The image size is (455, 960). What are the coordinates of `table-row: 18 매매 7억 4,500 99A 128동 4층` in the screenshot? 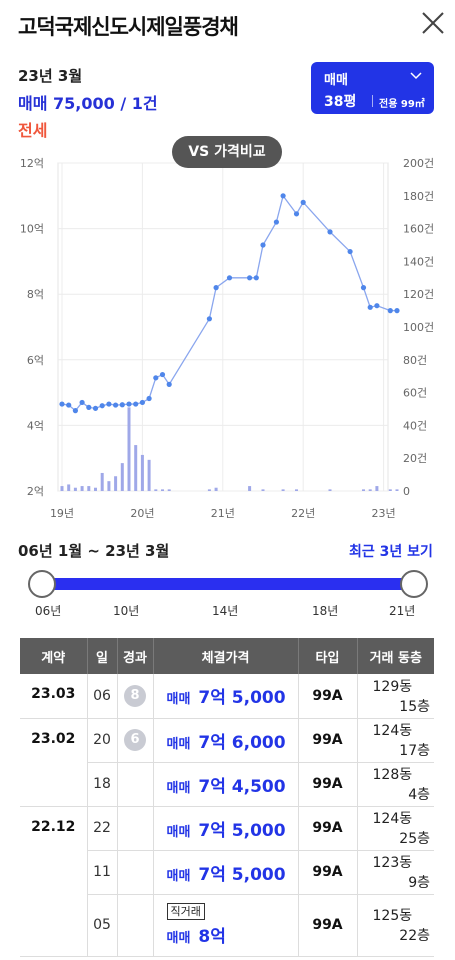 It's located at (227, 784).